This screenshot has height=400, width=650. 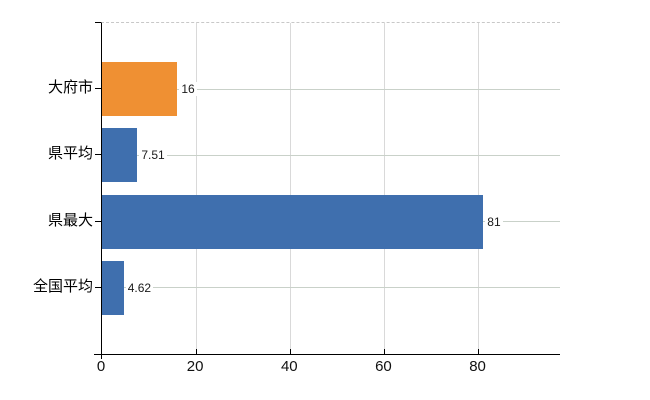 What do you see at coordinates (477, 366) in the screenshot?
I see `x-tick-label-80: 80` at bounding box center [477, 366].